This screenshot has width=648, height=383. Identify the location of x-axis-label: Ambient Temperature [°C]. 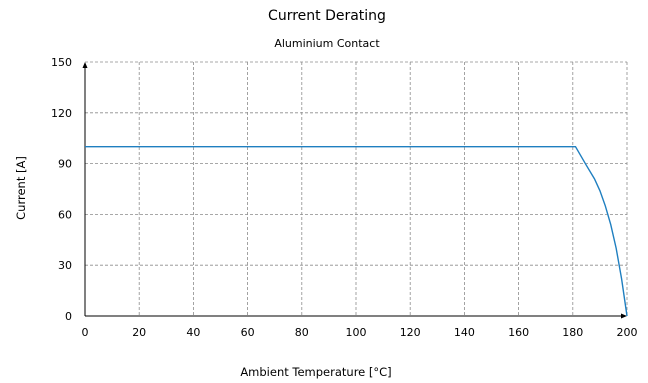
(315, 372).